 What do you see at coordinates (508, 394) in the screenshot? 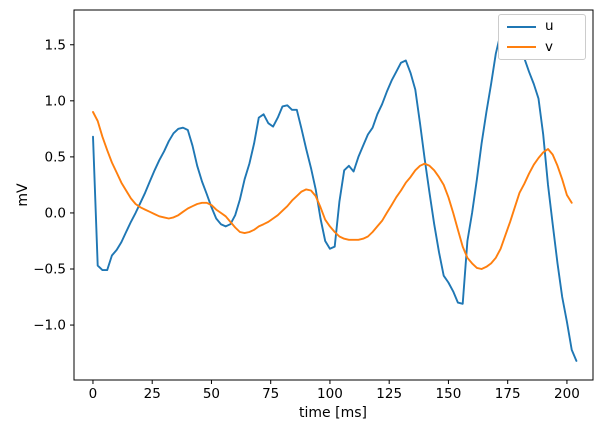
I see `x-tick-label: 175` at bounding box center [508, 394].